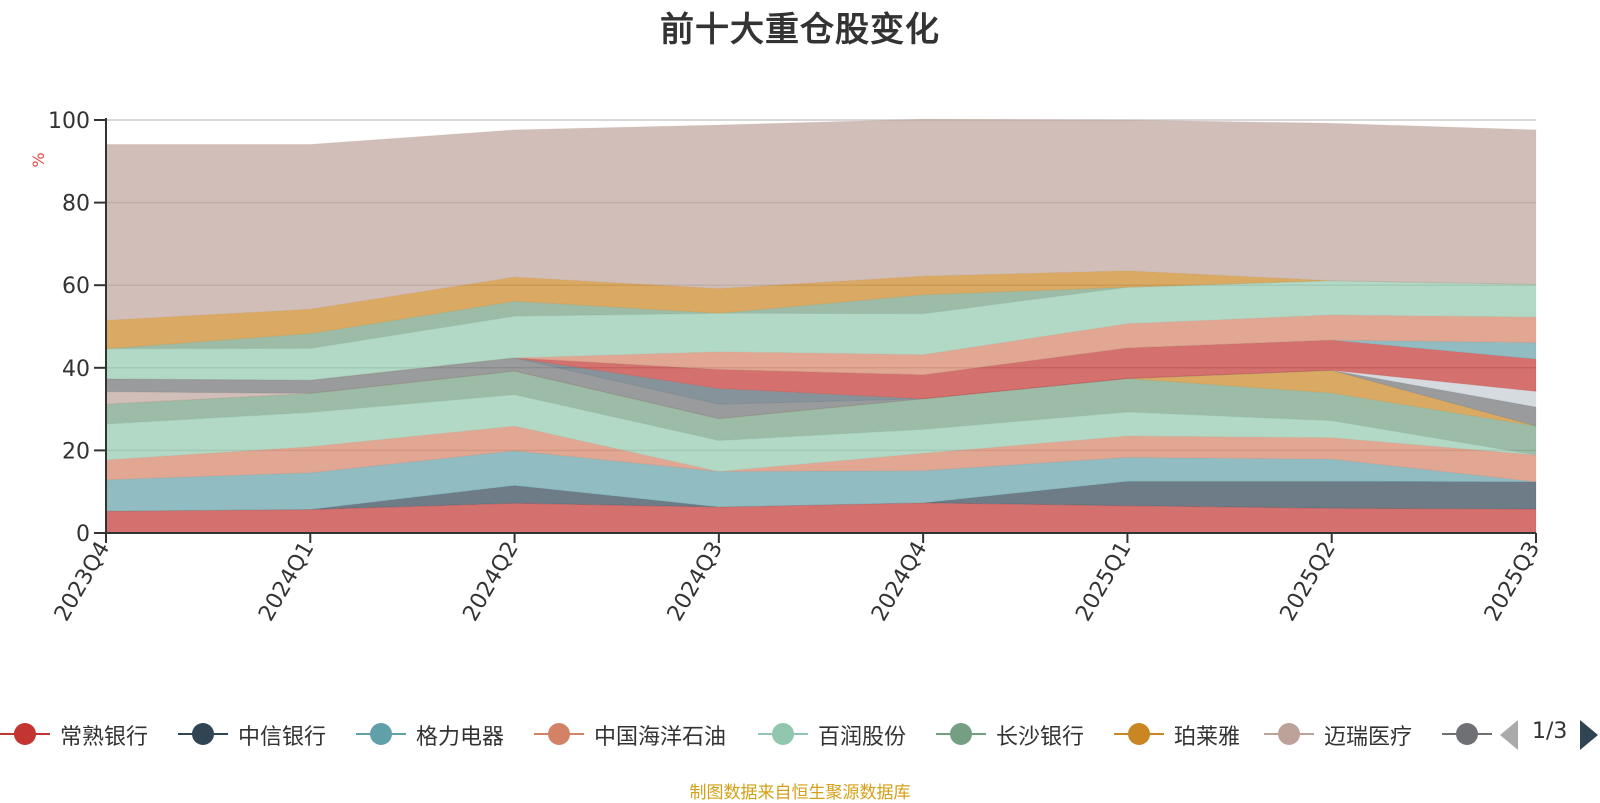 The width and height of the screenshot is (1600, 803). Describe the element at coordinates (800, 30) in the screenshot. I see `chart-title: 前十大重仓股变化` at that location.